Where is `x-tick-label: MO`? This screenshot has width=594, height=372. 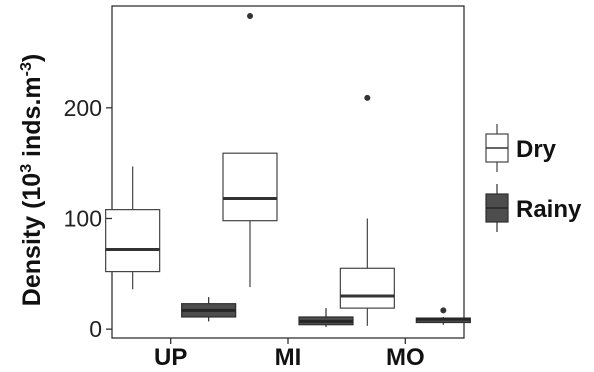 x-tick-label: MO is located at coordinates (405, 357).